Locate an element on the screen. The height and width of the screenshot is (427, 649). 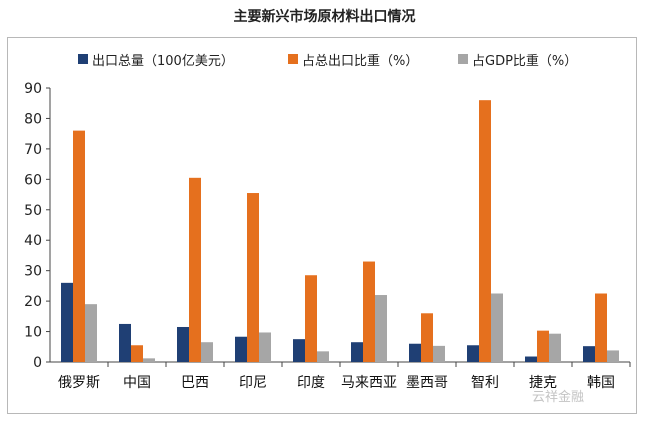
legend-item-export-total: 出口总量（100亿美元） is located at coordinates (156, 59).